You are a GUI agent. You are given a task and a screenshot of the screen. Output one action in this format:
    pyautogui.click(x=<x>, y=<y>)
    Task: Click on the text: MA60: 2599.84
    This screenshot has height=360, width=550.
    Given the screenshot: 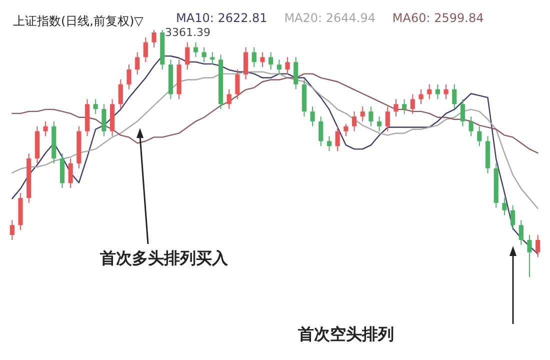 What is the action you would take?
    pyautogui.click(x=438, y=18)
    